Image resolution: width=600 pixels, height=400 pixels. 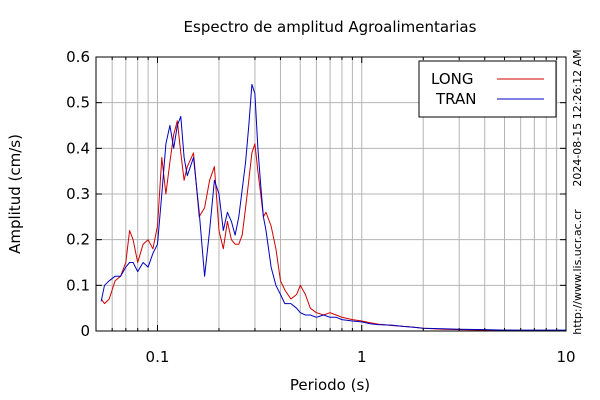 What do you see at coordinates (15, 194) in the screenshot?
I see `y-axis-label: Amplitud (cm/s)` at bounding box center [15, 194].